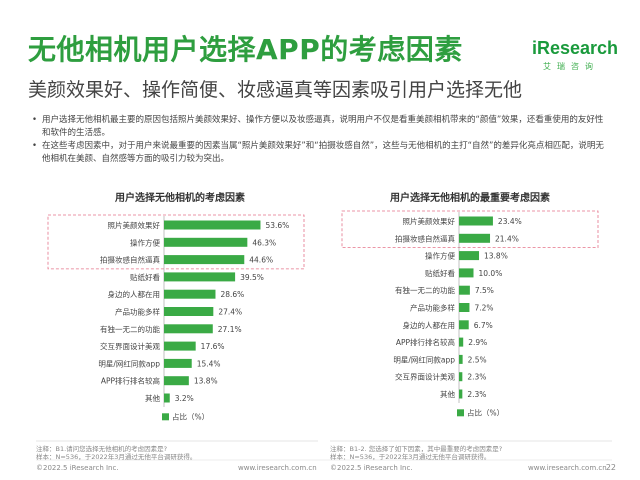 This screenshot has width=640, height=480. I want to click on chart-left-category-label: 其他, so click(152, 398).